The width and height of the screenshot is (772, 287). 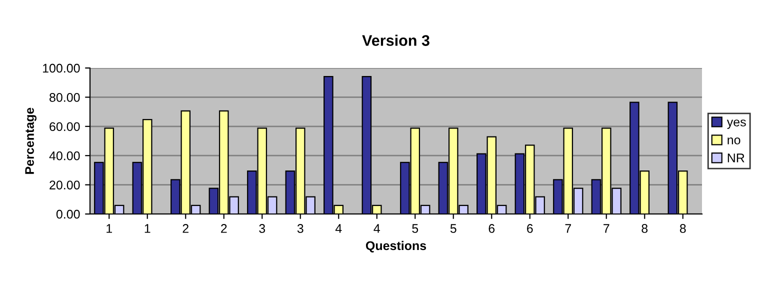 I want to click on x-axis-title: Questions, so click(x=396, y=246).